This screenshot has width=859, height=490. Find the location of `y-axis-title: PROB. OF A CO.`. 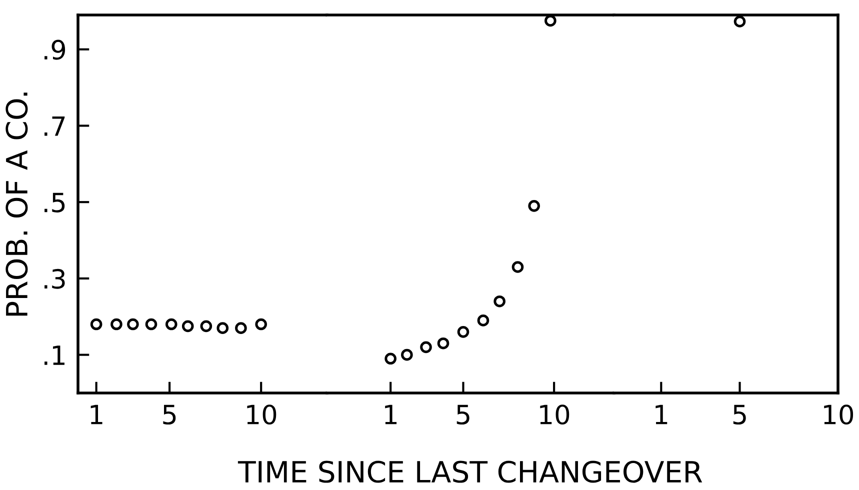

y-axis-title: PROB. OF A CO. is located at coordinates (17, 204).